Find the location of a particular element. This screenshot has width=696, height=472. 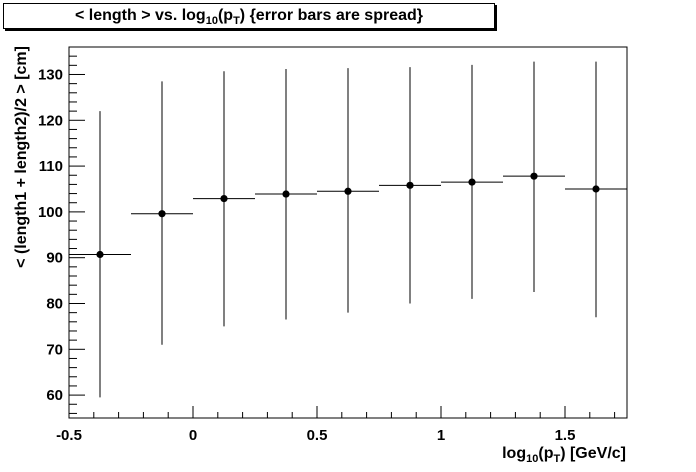

x-axis-label-sub10: 10 is located at coordinates (532, 459).